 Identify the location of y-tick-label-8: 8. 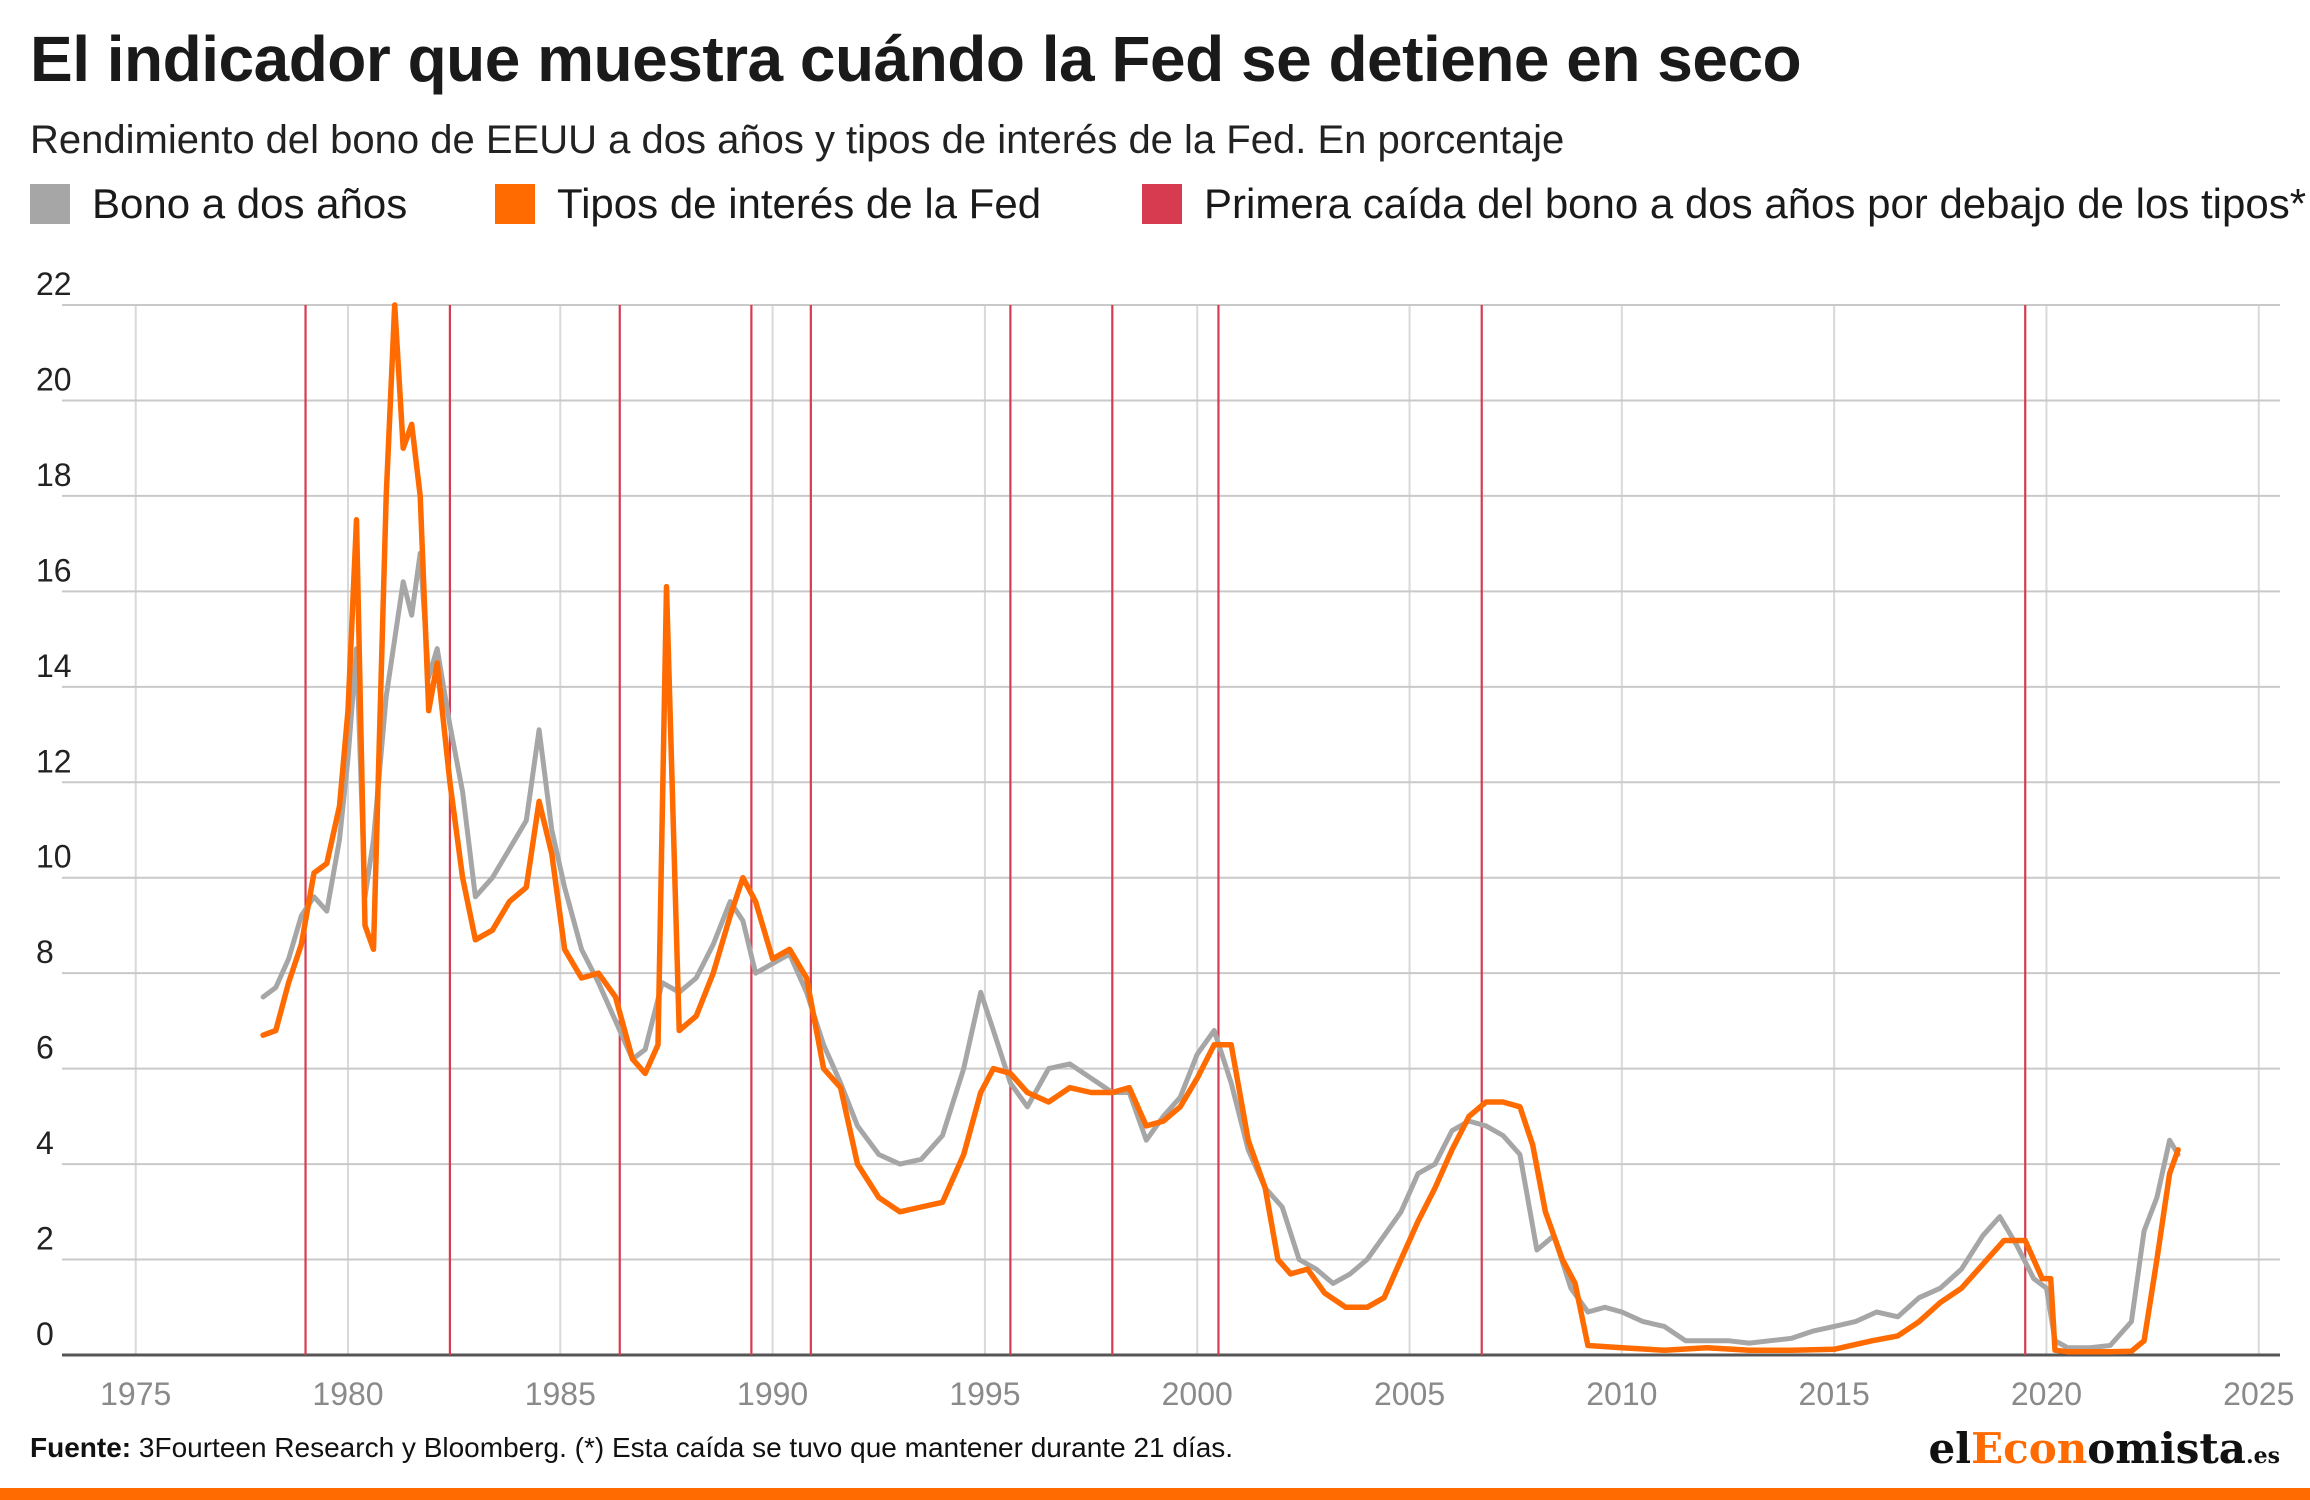
(45, 952).